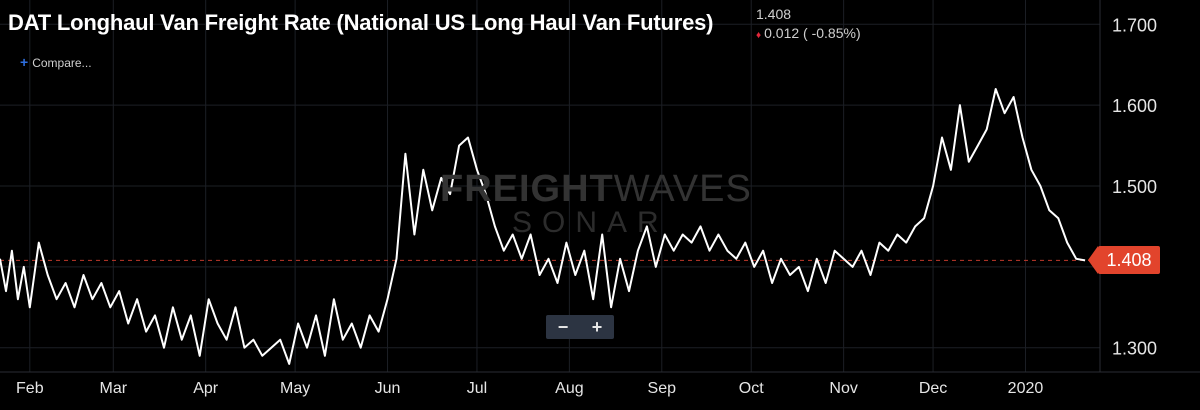 This screenshot has height=410, width=1200. What do you see at coordinates (24, 62) in the screenshot?
I see `plus-icon: +` at bounding box center [24, 62].